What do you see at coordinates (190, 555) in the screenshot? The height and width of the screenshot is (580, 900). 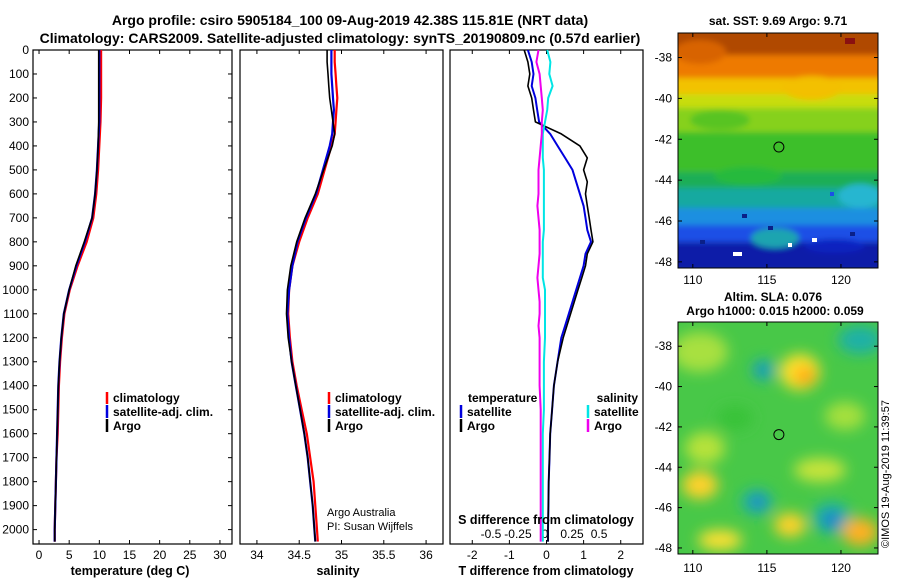 I see `x-tick-label: 25` at bounding box center [190, 555].